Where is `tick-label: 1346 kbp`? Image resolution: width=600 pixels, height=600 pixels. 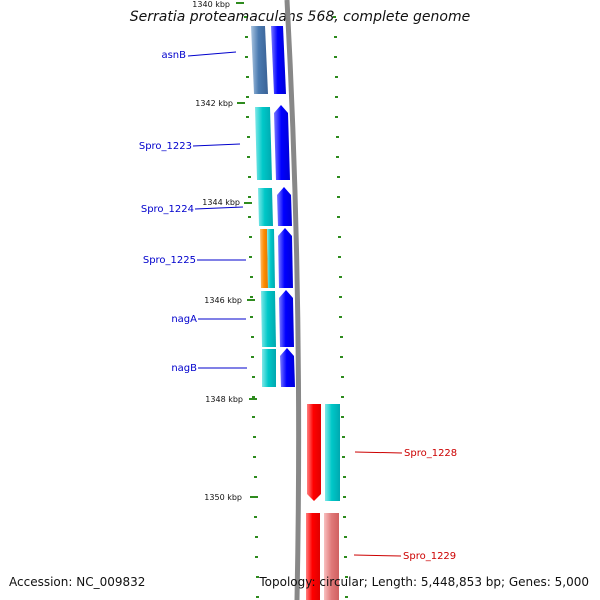 tick-label: 1346 kbp is located at coordinates (223, 300).